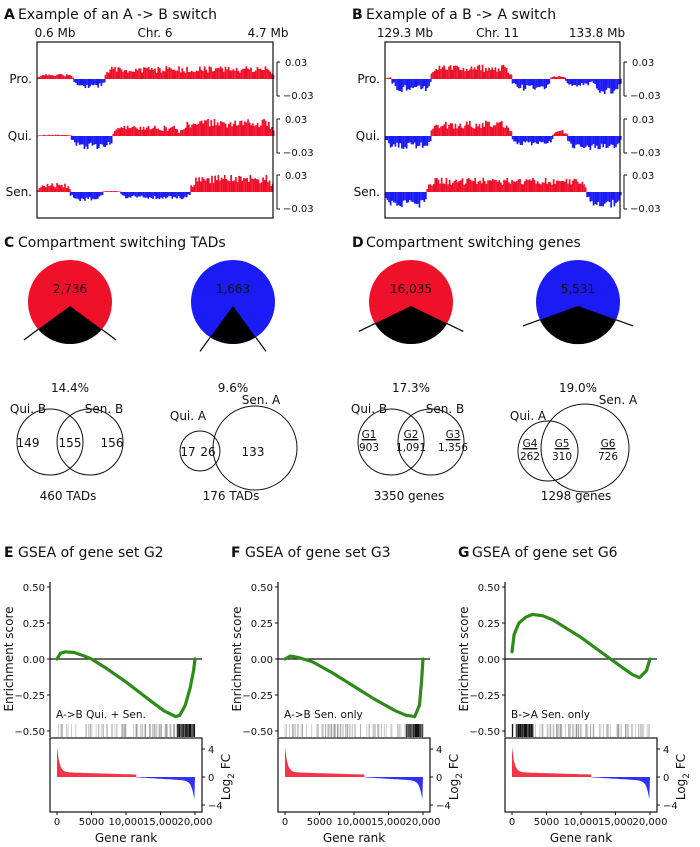  What do you see at coordinates (90, 442) in the screenshot?
I see `venn-circle` at bounding box center [90, 442].